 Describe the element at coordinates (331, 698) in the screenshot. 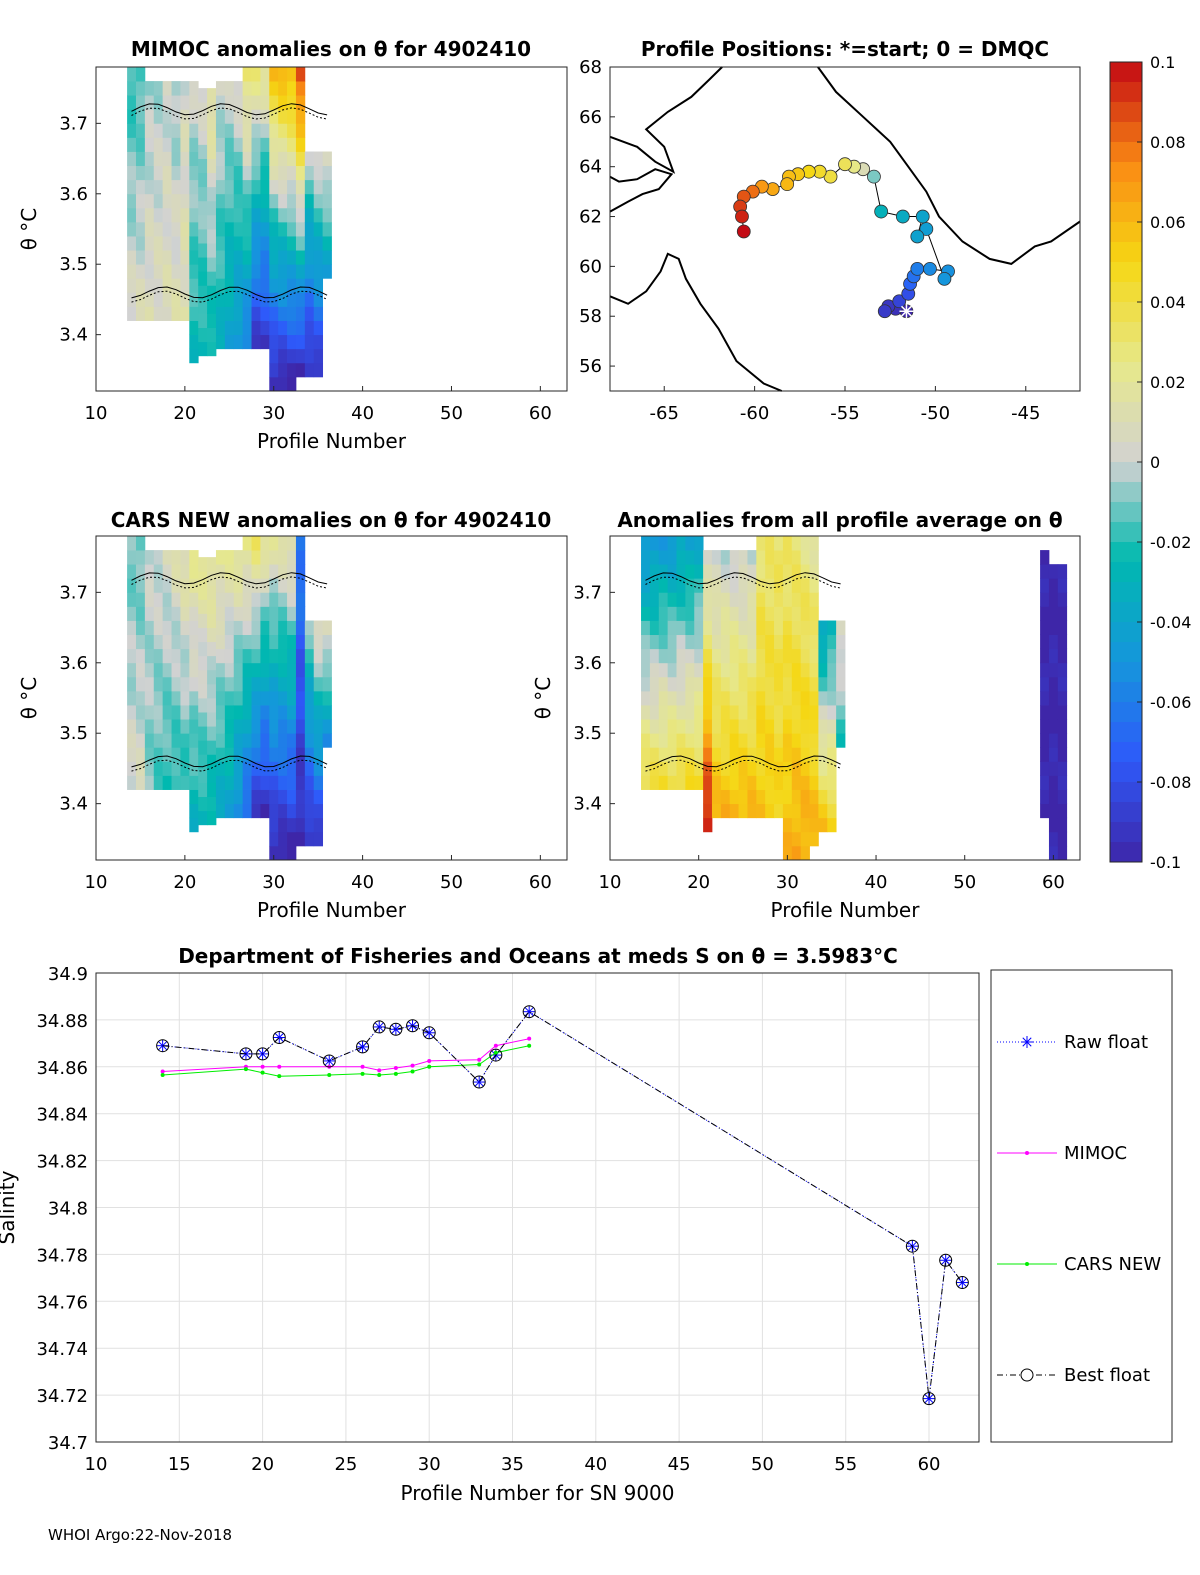

I see `cars-axes-box` at that location.